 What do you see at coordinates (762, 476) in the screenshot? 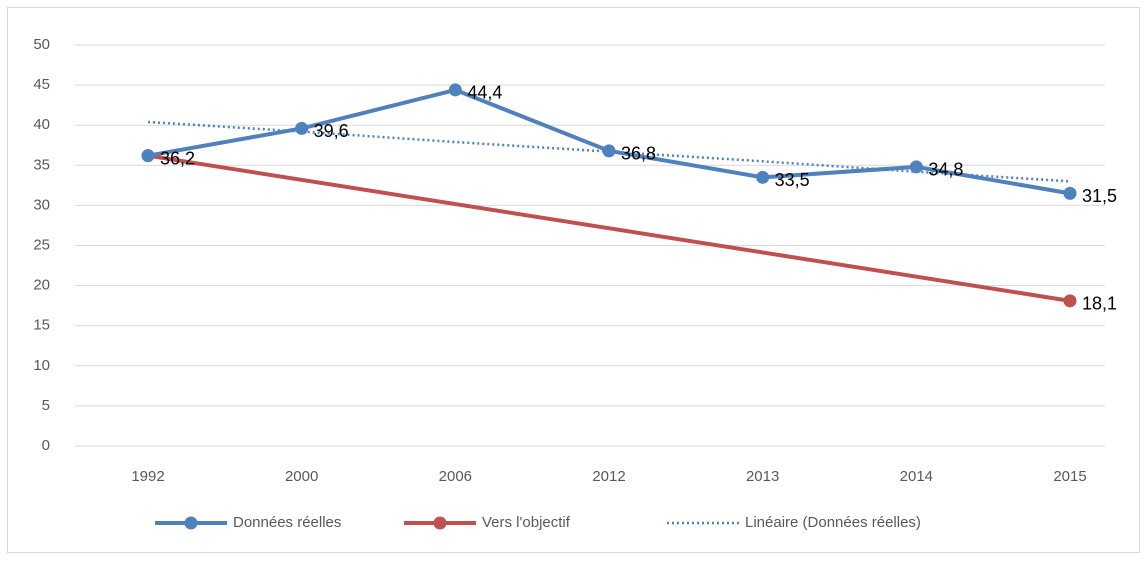
I see `x-tick-label: 2013` at bounding box center [762, 476].